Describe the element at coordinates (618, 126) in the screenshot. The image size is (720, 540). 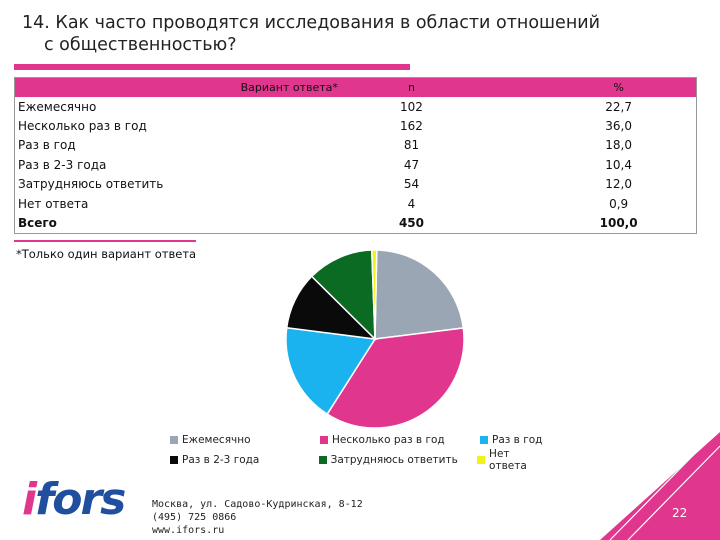
I see `row-percent: 36,0` at that location.